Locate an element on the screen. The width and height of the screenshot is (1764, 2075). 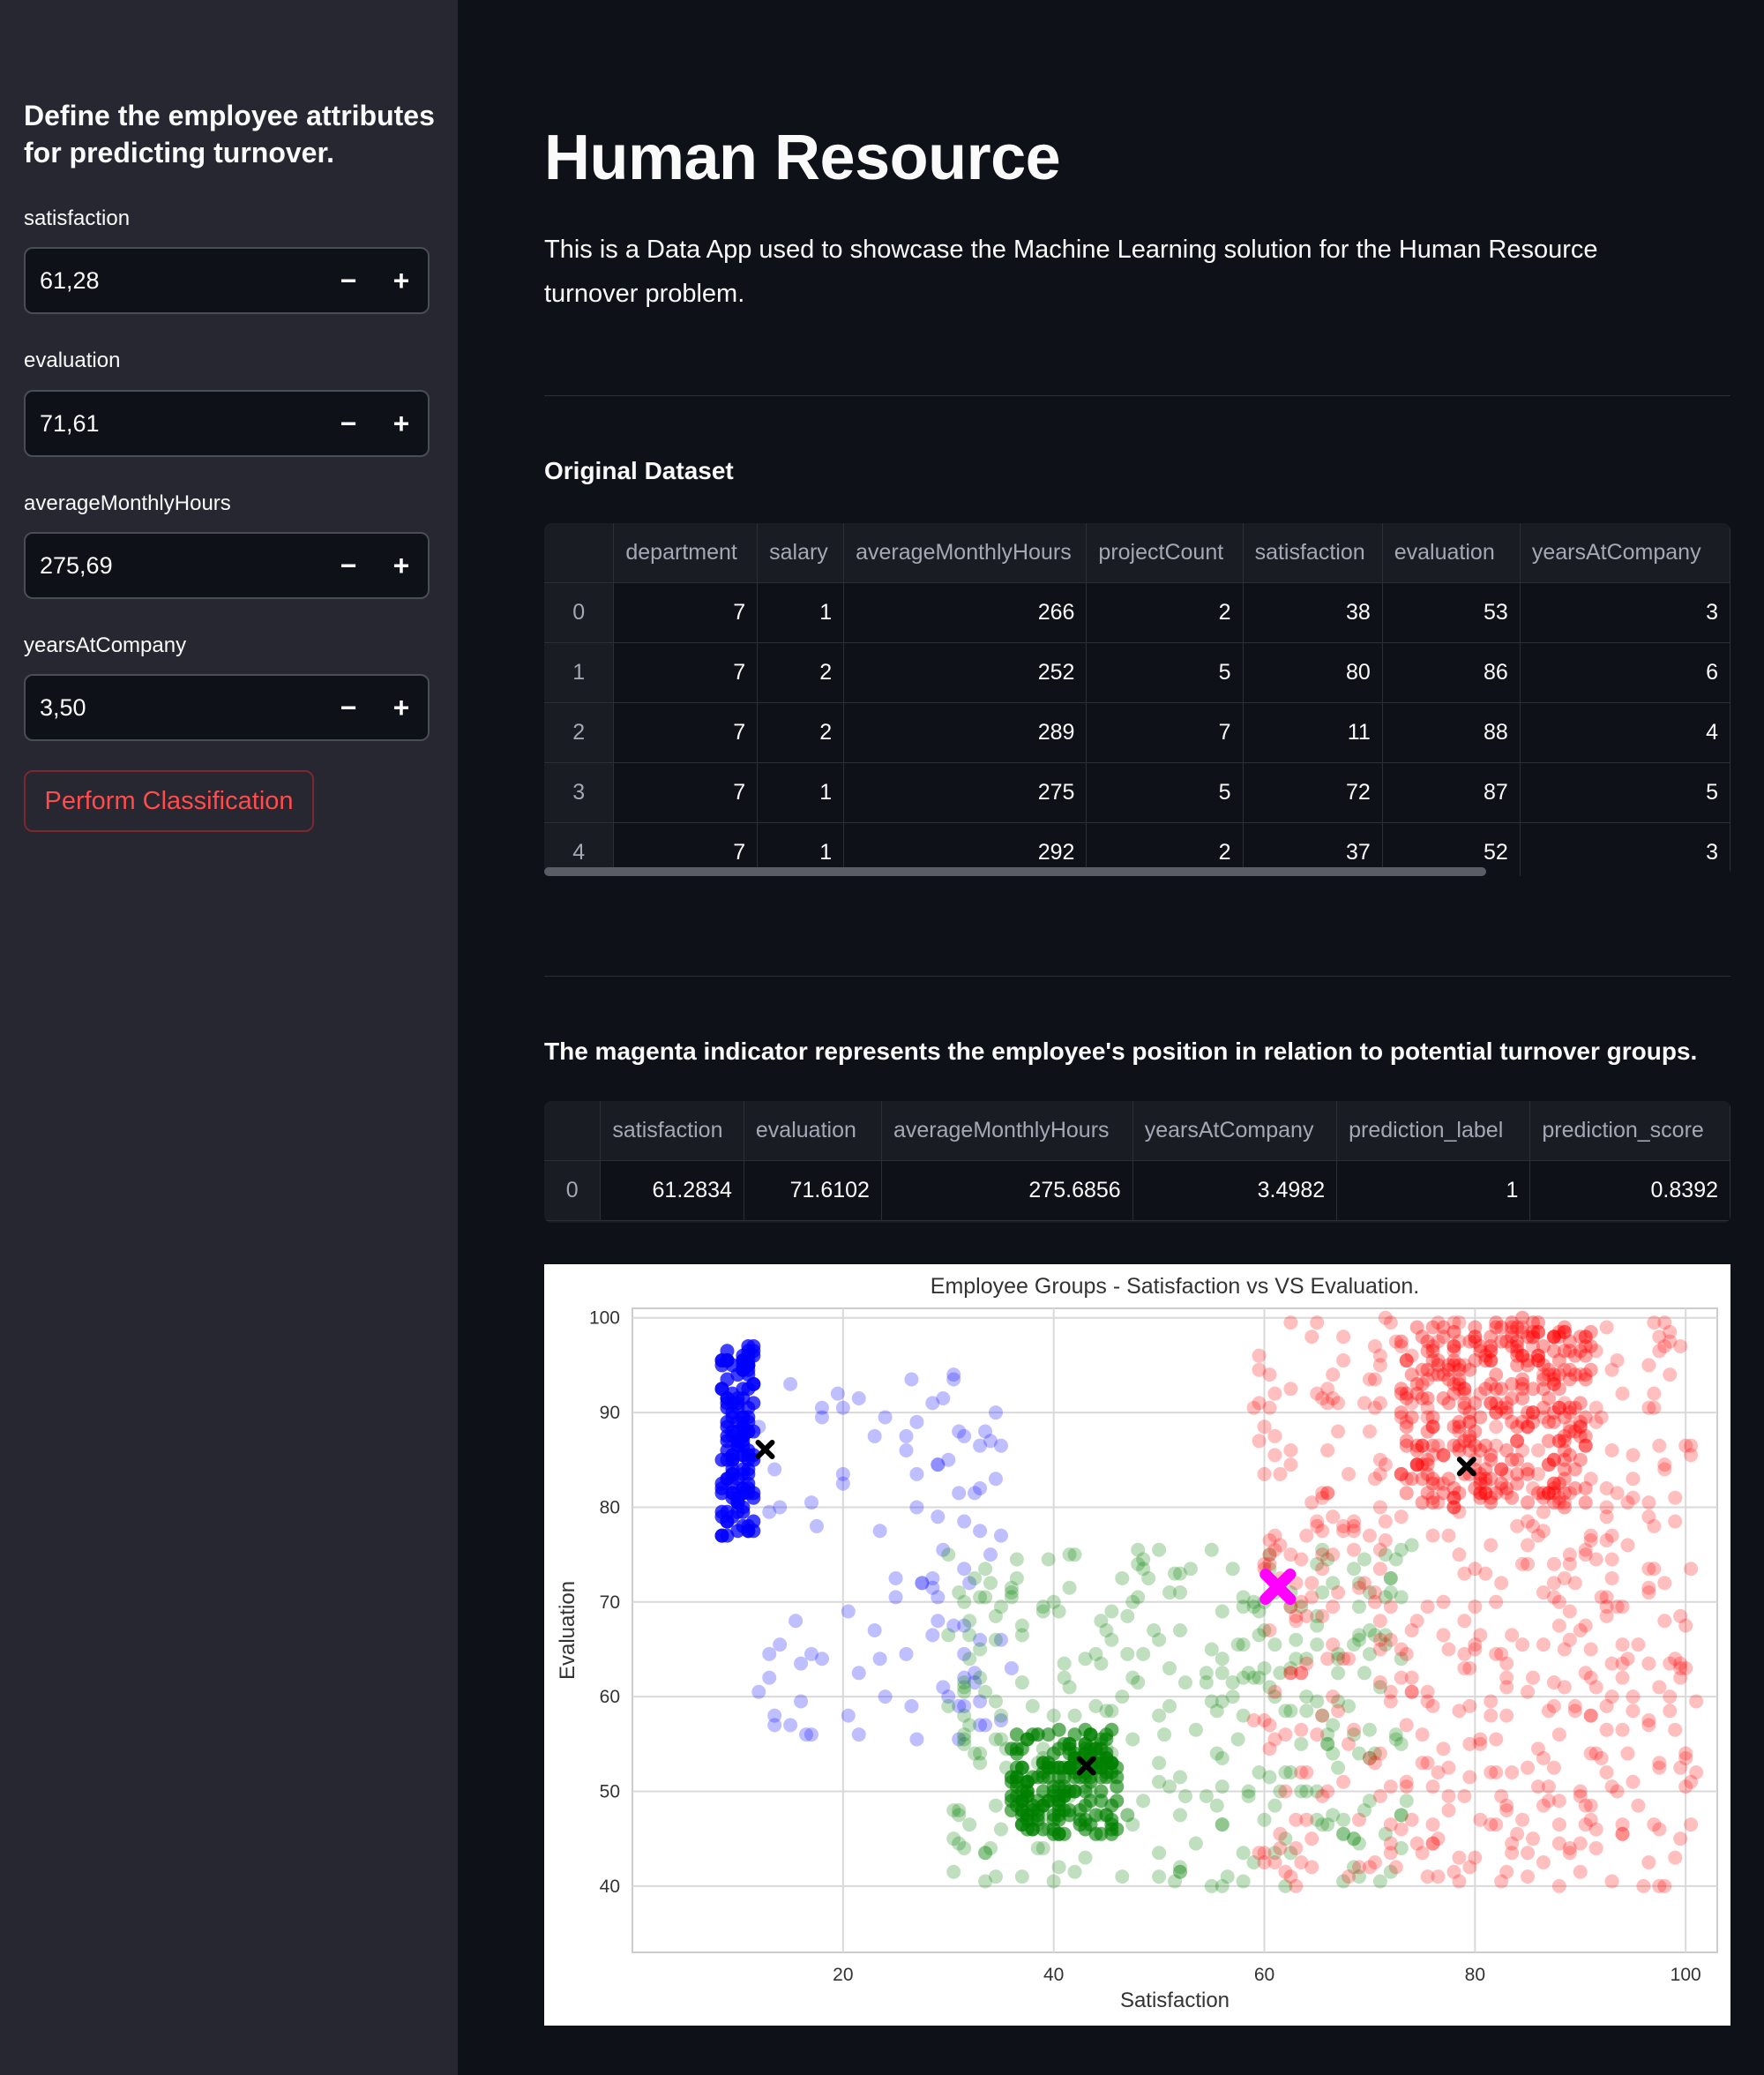
prediction-column-header: averageMonthlyHours is located at coordinates (1007, 1131).